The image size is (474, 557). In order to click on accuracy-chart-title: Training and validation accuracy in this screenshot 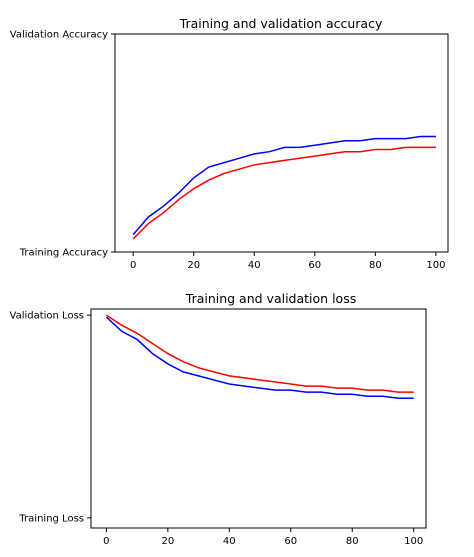, I will do `click(281, 23)`.